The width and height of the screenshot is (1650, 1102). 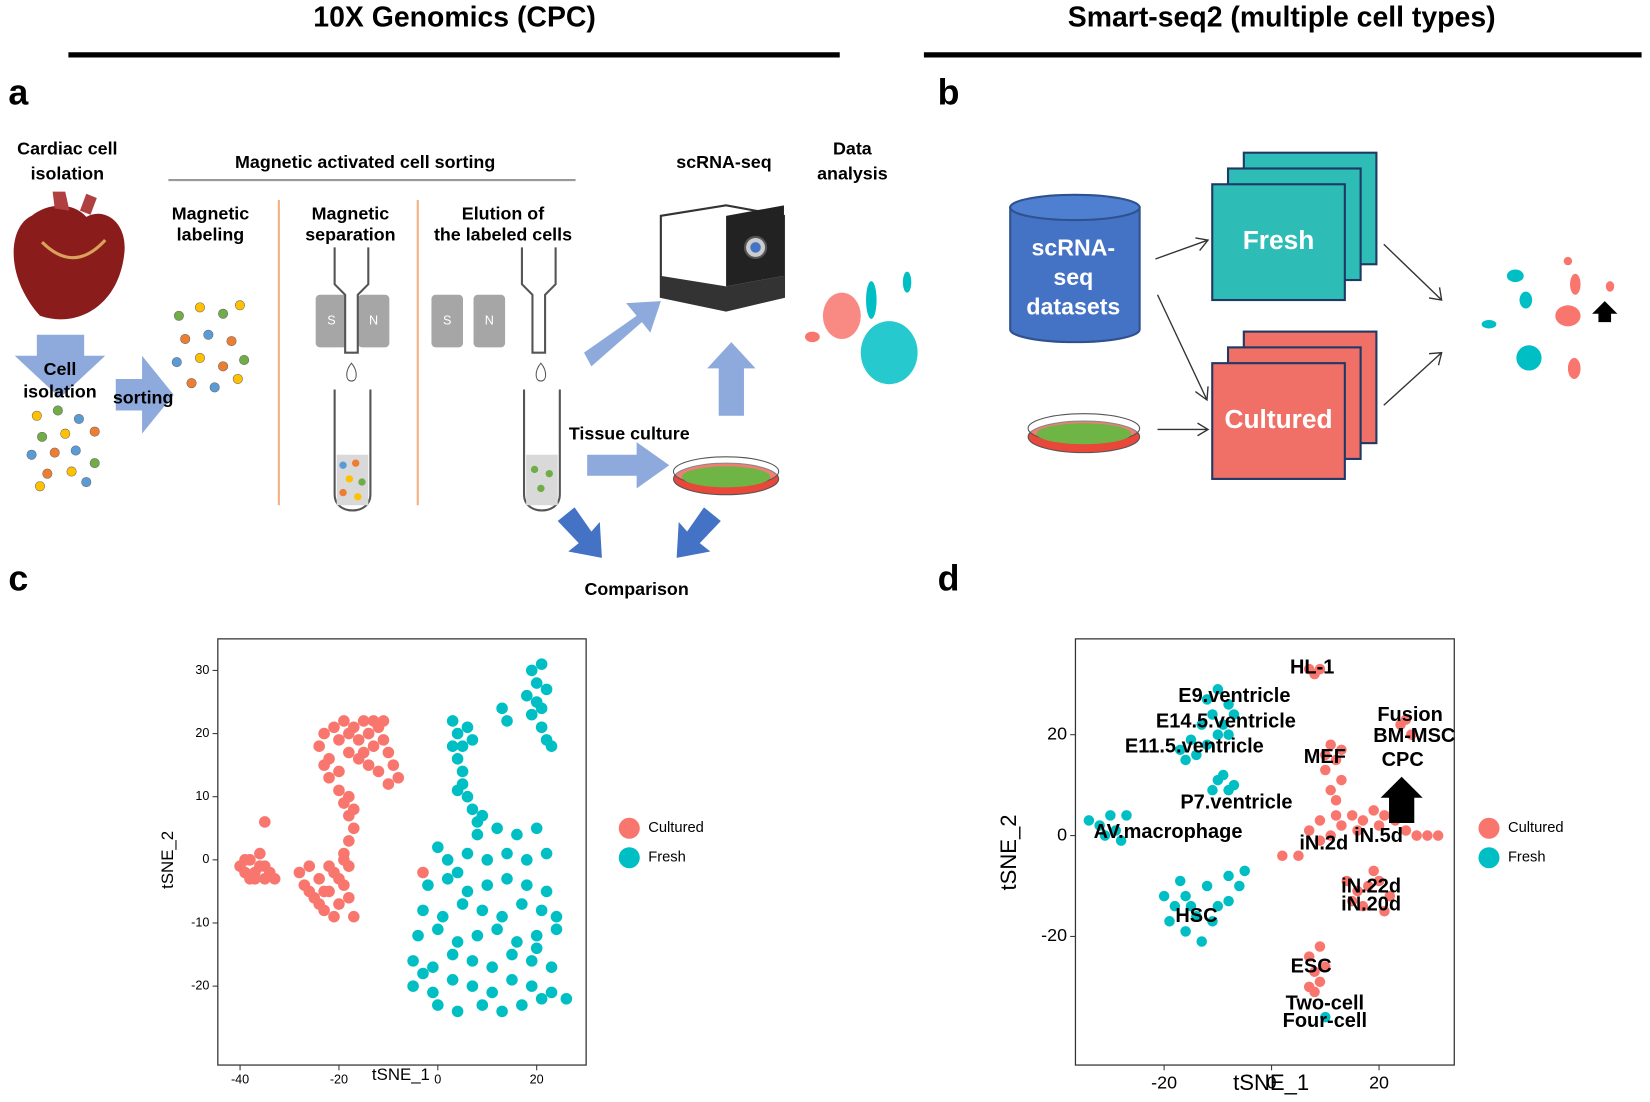 What do you see at coordinates (18, 92) in the screenshot?
I see `panel-label: a` at bounding box center [18, 92].